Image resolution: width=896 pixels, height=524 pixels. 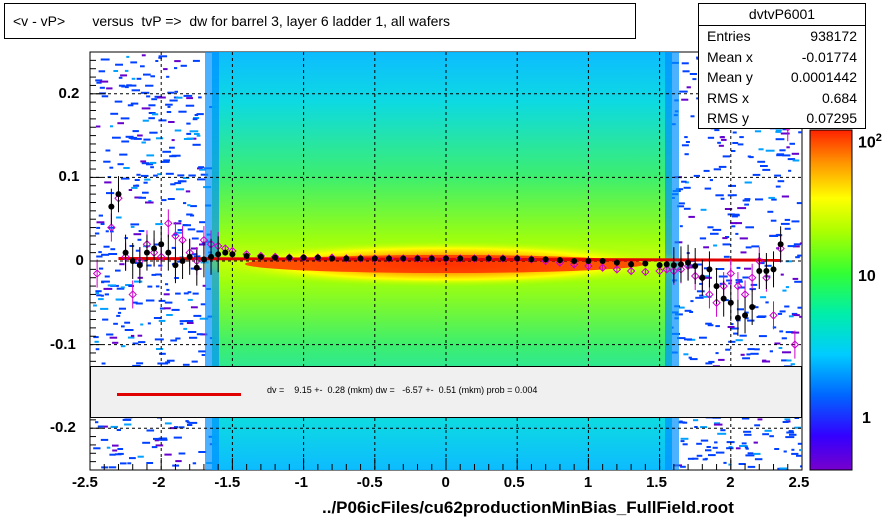 What do you see at coordinates (782, 36) in the screenshot?
I see `stats-row-entries: Entries 938172` at bounding box center [782, 36].